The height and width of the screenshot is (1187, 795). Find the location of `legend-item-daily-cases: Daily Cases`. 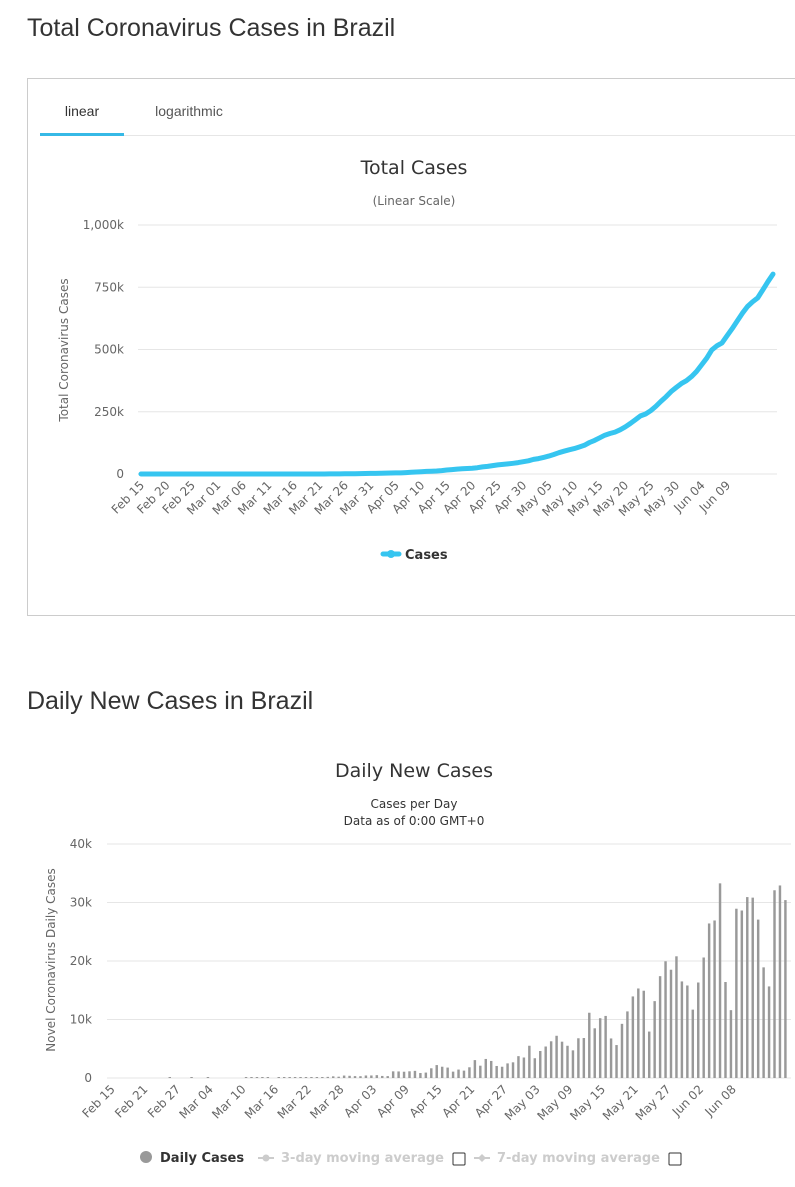

legend-item-daily-cases: Daily Cases is located at coordinates (192, 1158).